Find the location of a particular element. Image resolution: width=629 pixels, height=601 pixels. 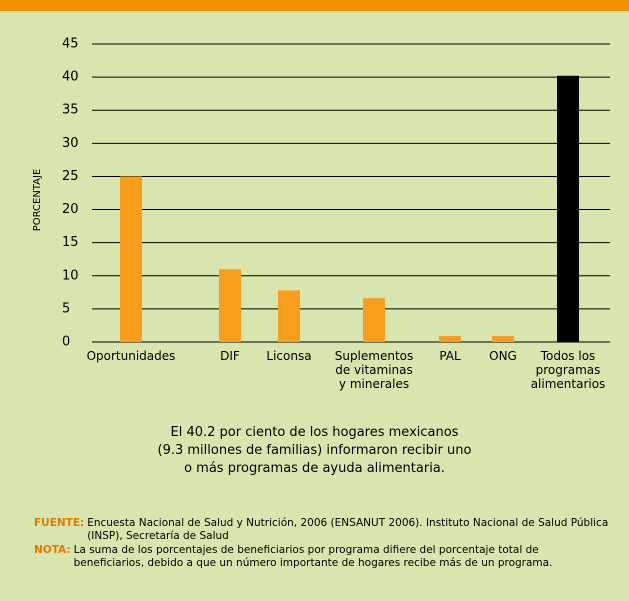

x-tick-label: DIF is located at coordinates (230, 356).